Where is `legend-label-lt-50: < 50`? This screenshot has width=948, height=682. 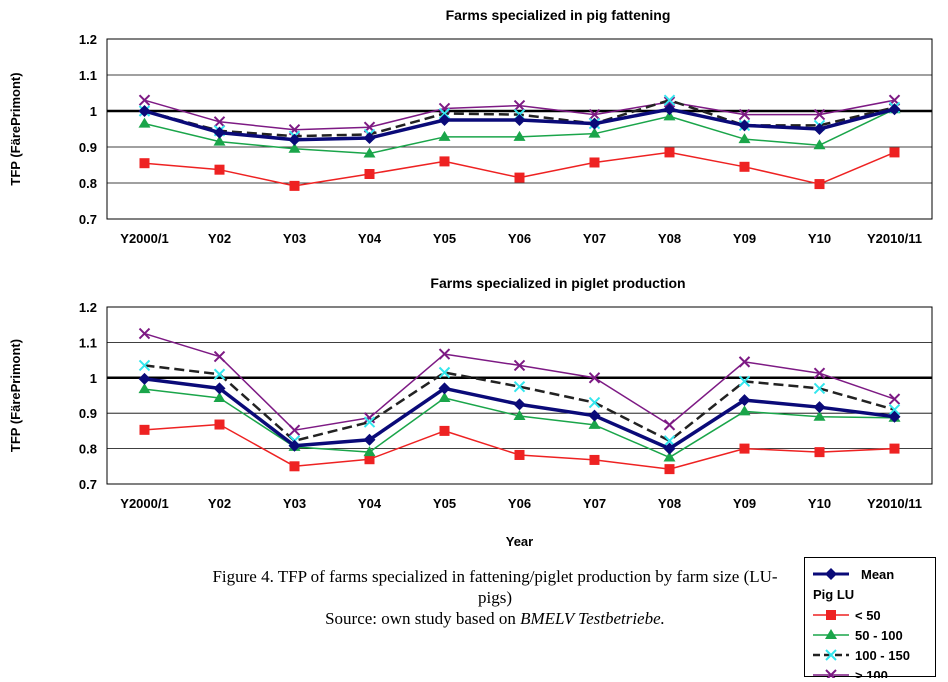 legend-label-lt-50: < 50 is located at coordinates (868, 615).